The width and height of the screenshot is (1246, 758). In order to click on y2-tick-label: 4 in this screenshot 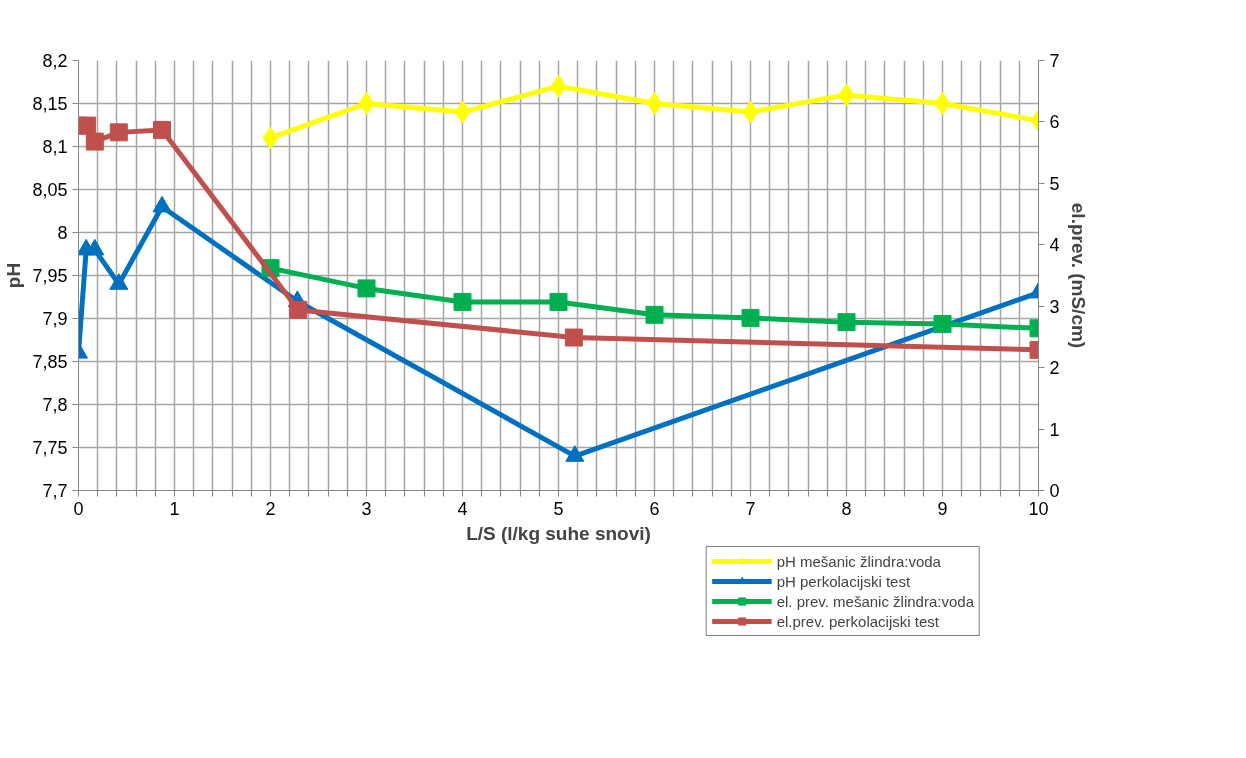, I will do `click(1054, 245)`.